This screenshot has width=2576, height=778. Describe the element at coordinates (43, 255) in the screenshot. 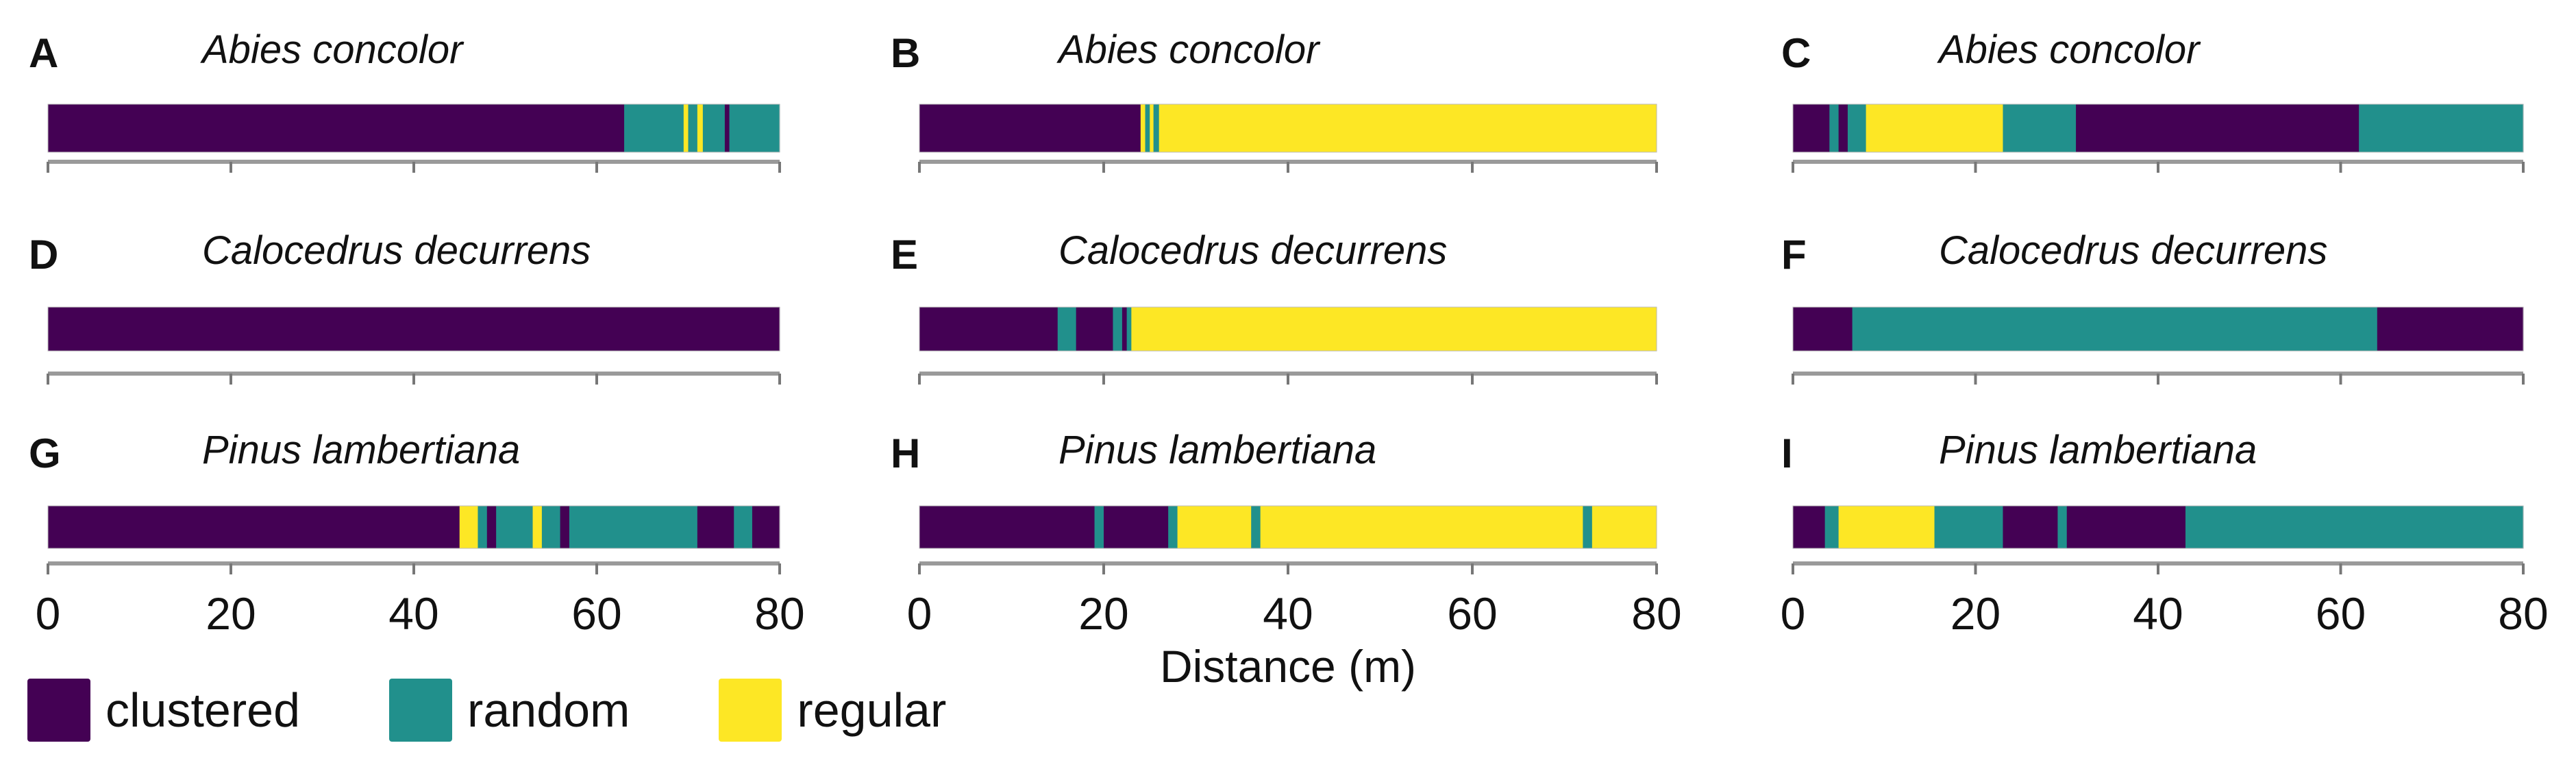

I see `panel-label-d: D` at that location.